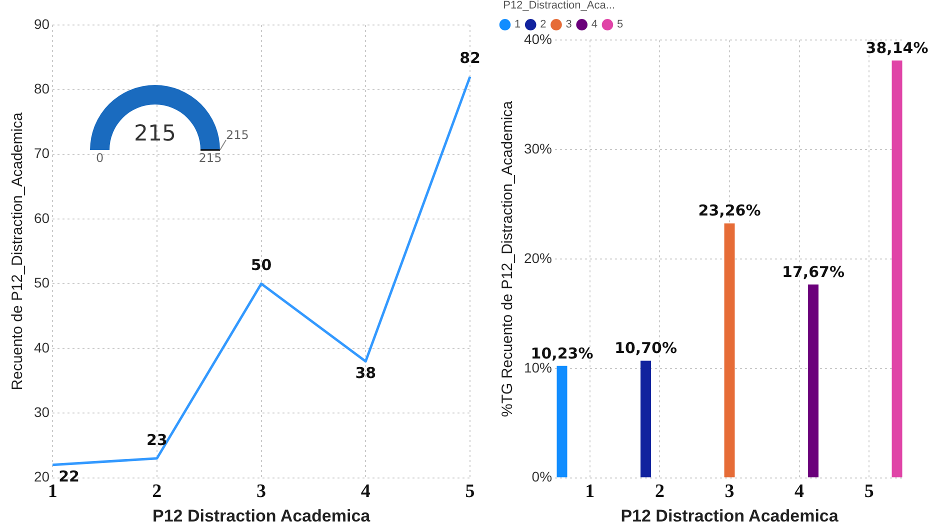  I want to click on legend-label: 4, so click(594, 24).